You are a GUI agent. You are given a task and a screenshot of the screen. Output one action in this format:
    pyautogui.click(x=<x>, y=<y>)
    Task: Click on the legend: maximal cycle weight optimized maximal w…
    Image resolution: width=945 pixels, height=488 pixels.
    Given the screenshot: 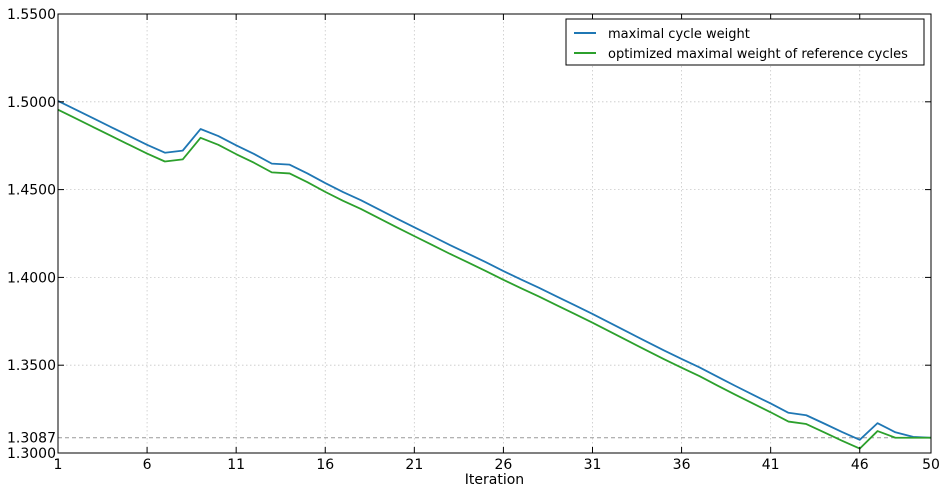 What is the action you would take?
    pyautogui.click(x=745, y=42)
    